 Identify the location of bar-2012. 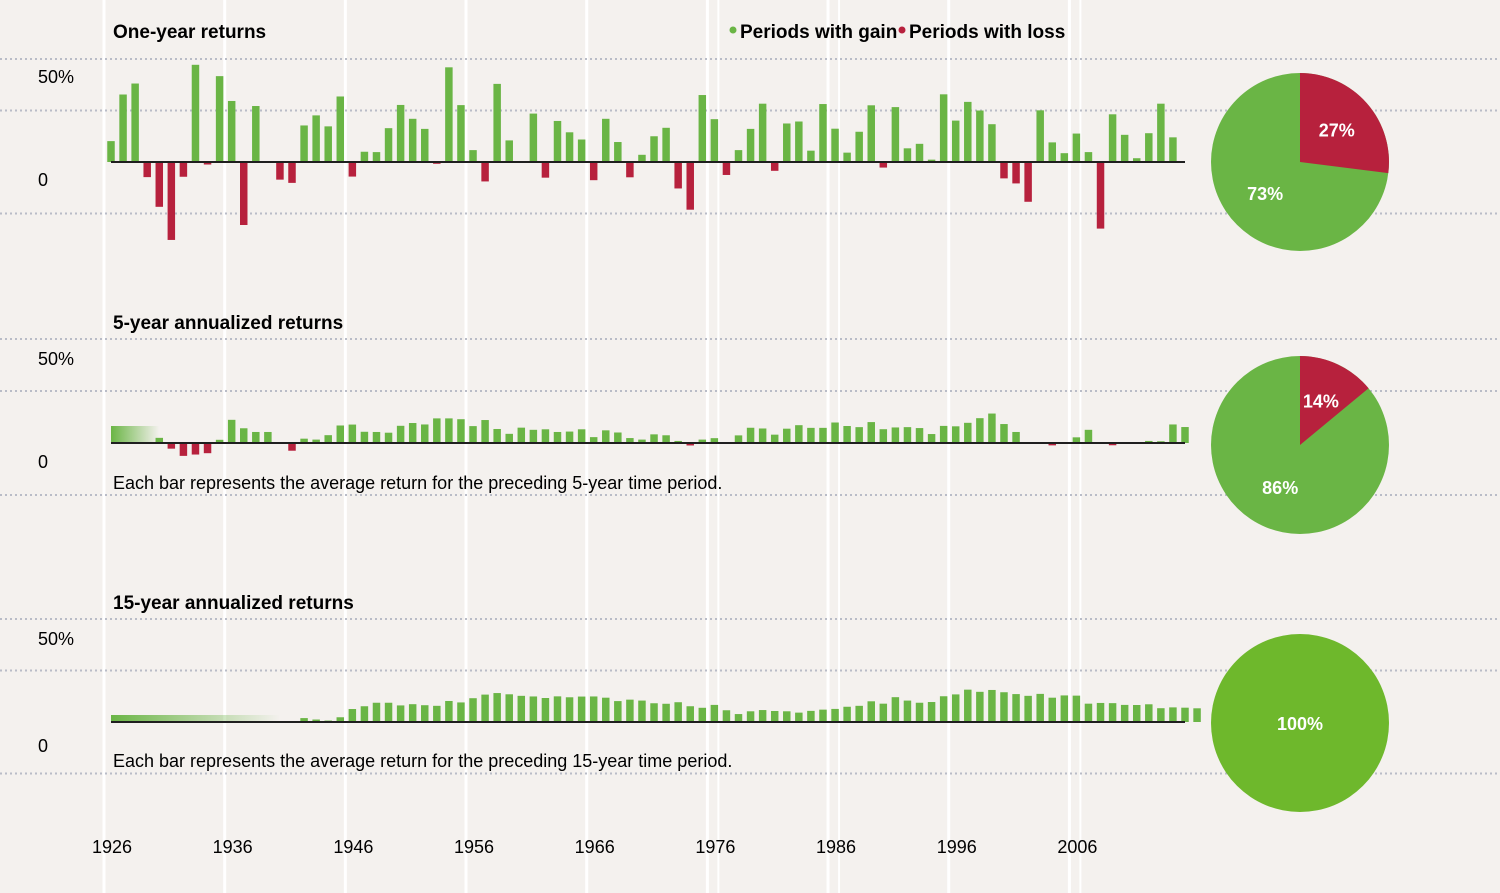
(1149, 713).